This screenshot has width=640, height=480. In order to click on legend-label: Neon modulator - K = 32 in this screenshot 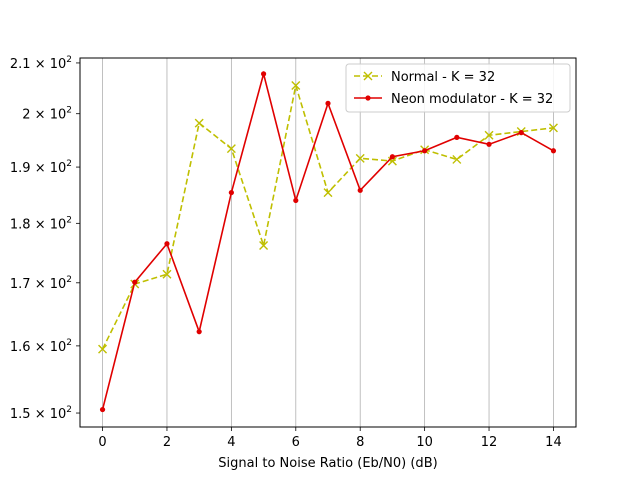, I will do `click(472, 99)`.